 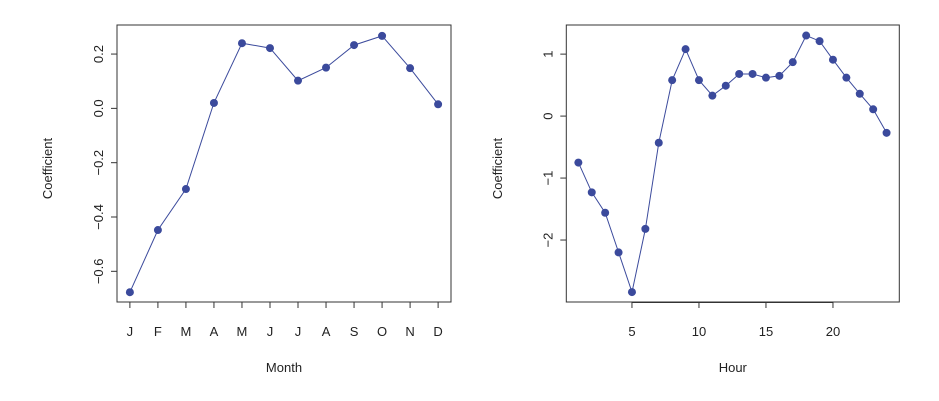 What do you see at coordinates (98, 54) in the screenshot?
I see `y-tick-label: 0.2` at bounding box center [98, 54].